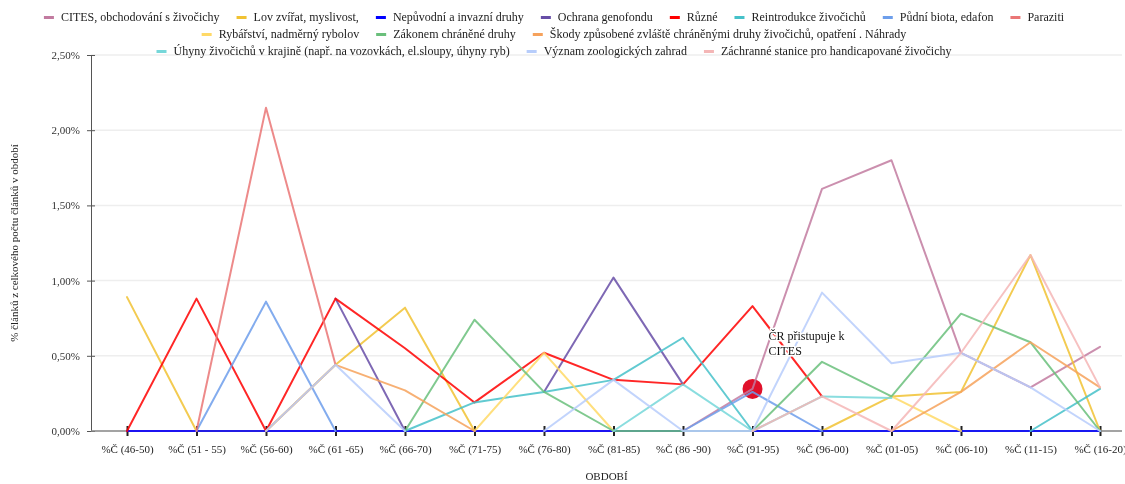  I want to click on legend-label: Ochrana genofondu, so click(605, 17).